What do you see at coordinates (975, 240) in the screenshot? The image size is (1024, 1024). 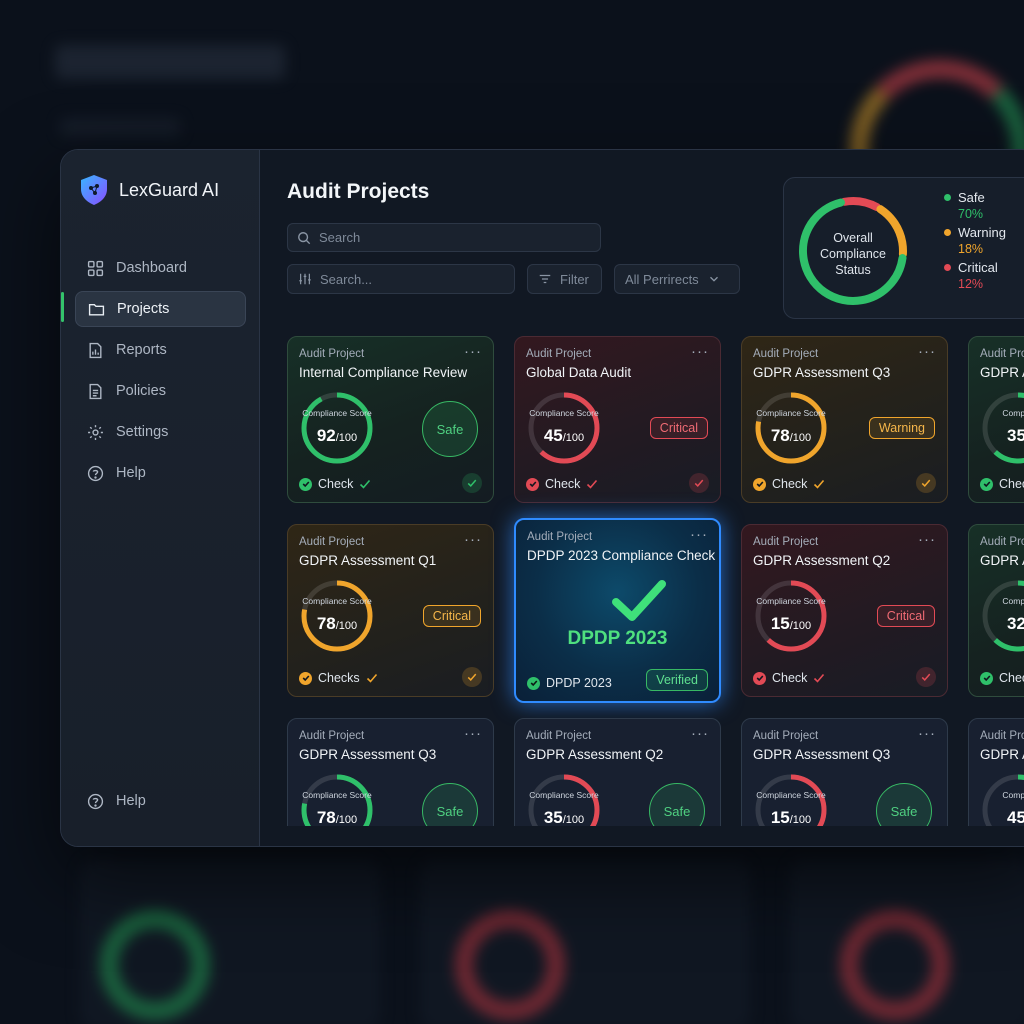 I see `legend-item-warning: Warning 18%` at bounding box center [975, 240].